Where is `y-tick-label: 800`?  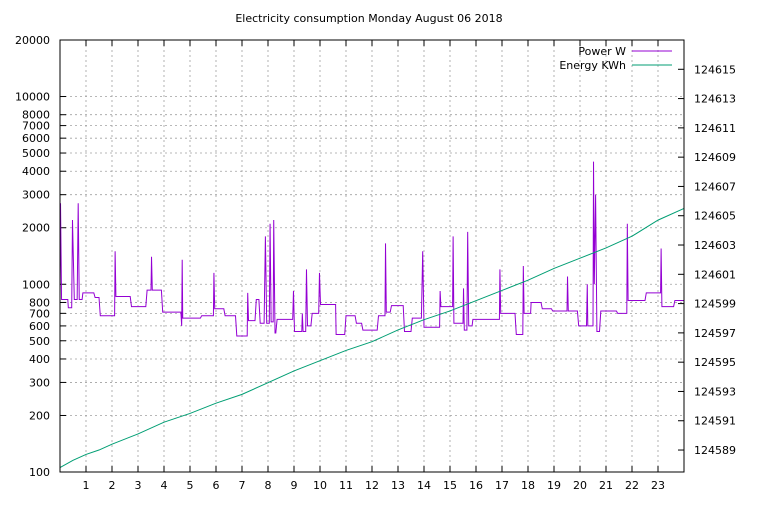
y-tick-label: 800 is located at coordinates (39, 302).